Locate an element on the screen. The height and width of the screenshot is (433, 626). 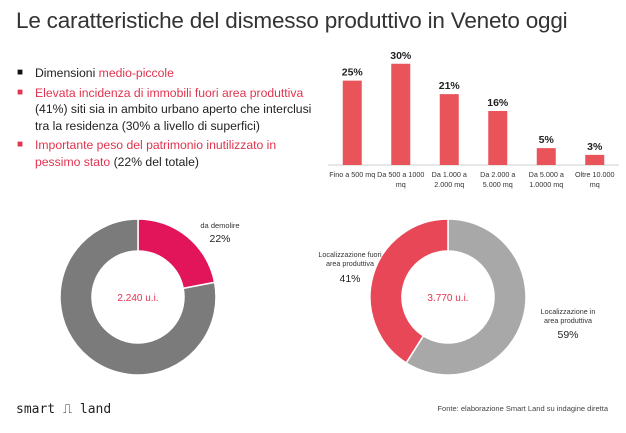
bar-value-label: 16% is located at coordinates (498, 103).